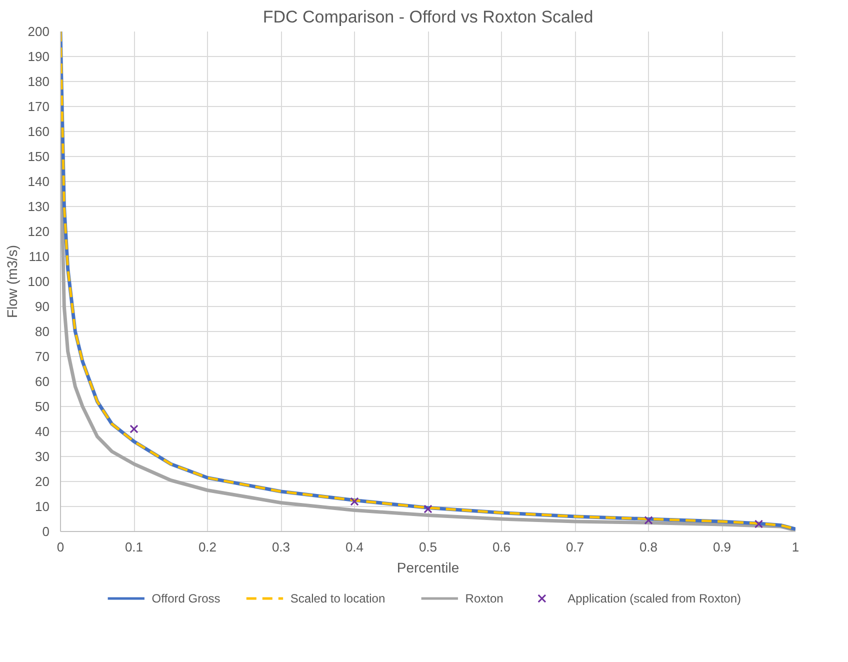  I want to click on x-tick-label: 0.9, so click(722, 547).